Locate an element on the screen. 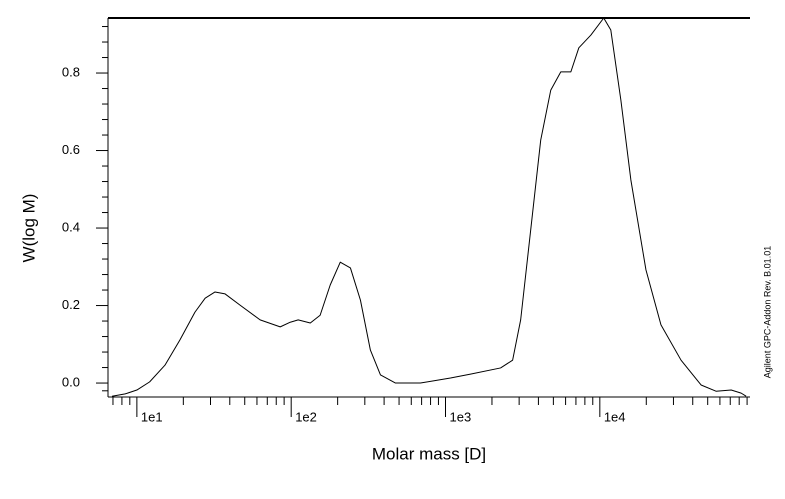 The image size is (785, 499). x-tick-label: 1e2 is located at coordinates (306, 416).